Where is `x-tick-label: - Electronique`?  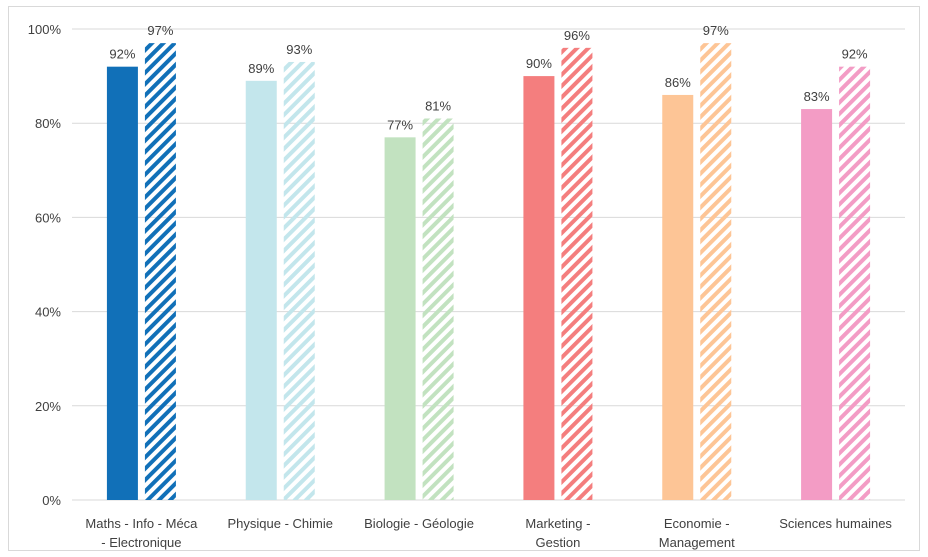 x-tick-label: - Electronique is located at coordinates (141, 542).